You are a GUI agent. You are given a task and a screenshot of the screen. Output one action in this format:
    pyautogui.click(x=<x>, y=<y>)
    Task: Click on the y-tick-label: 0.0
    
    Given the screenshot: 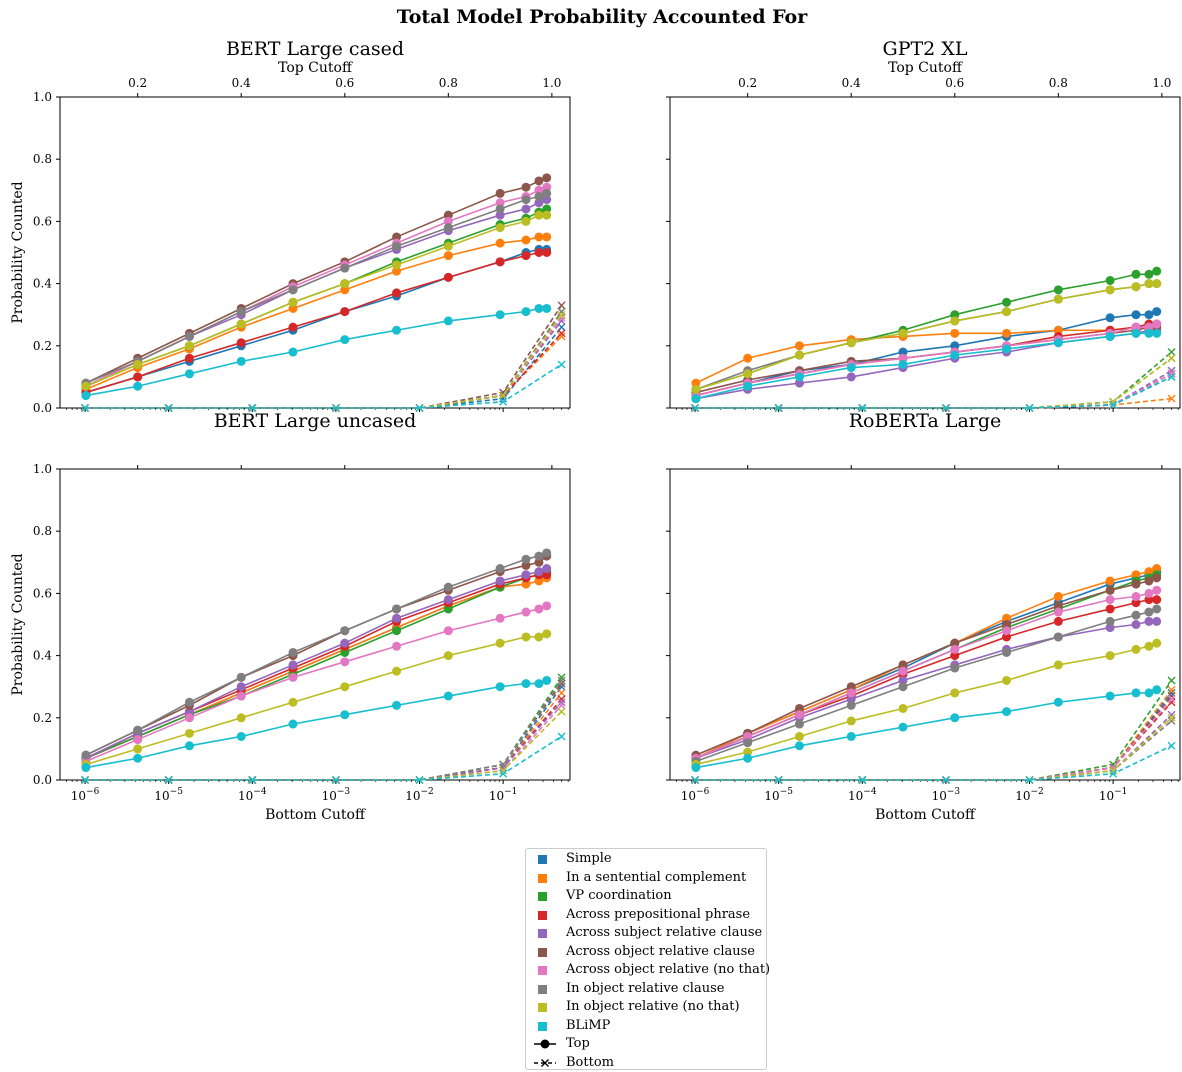 What is the action you would take?
    pyautogui.click(x=42, y=408)
    